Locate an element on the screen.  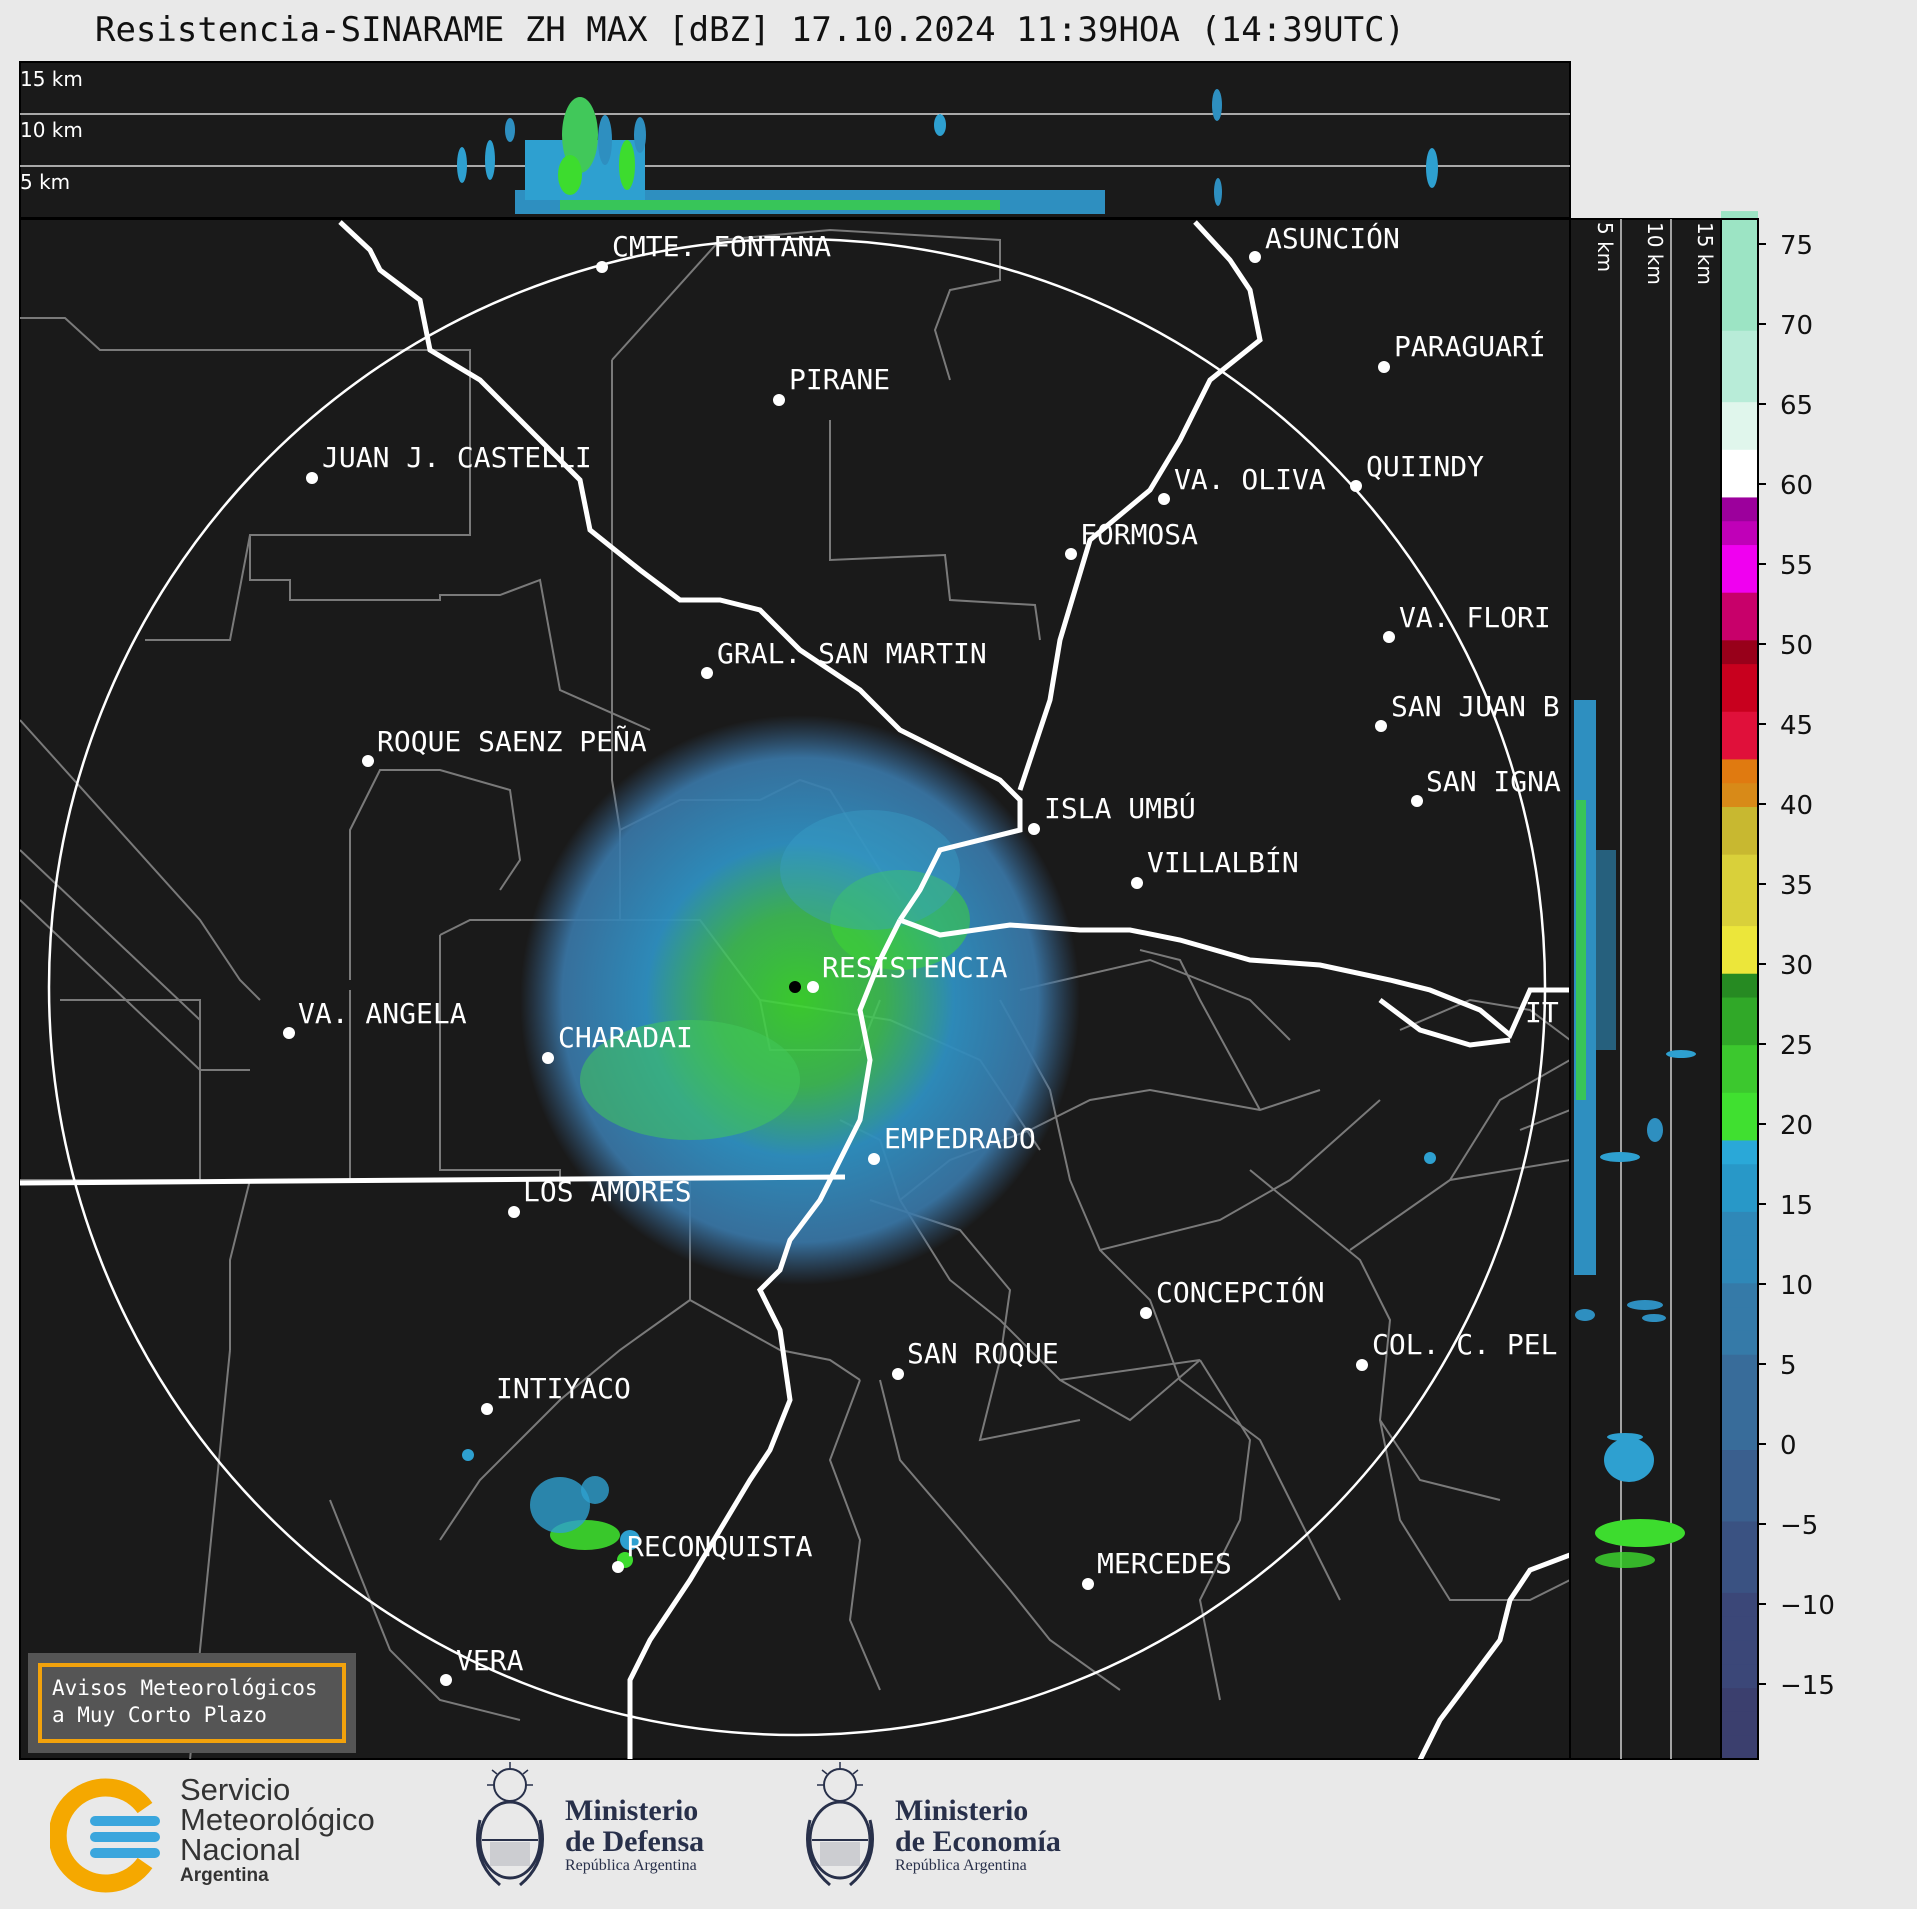
city-formosa: FORMOSA is located at coordinates (1131, 539).